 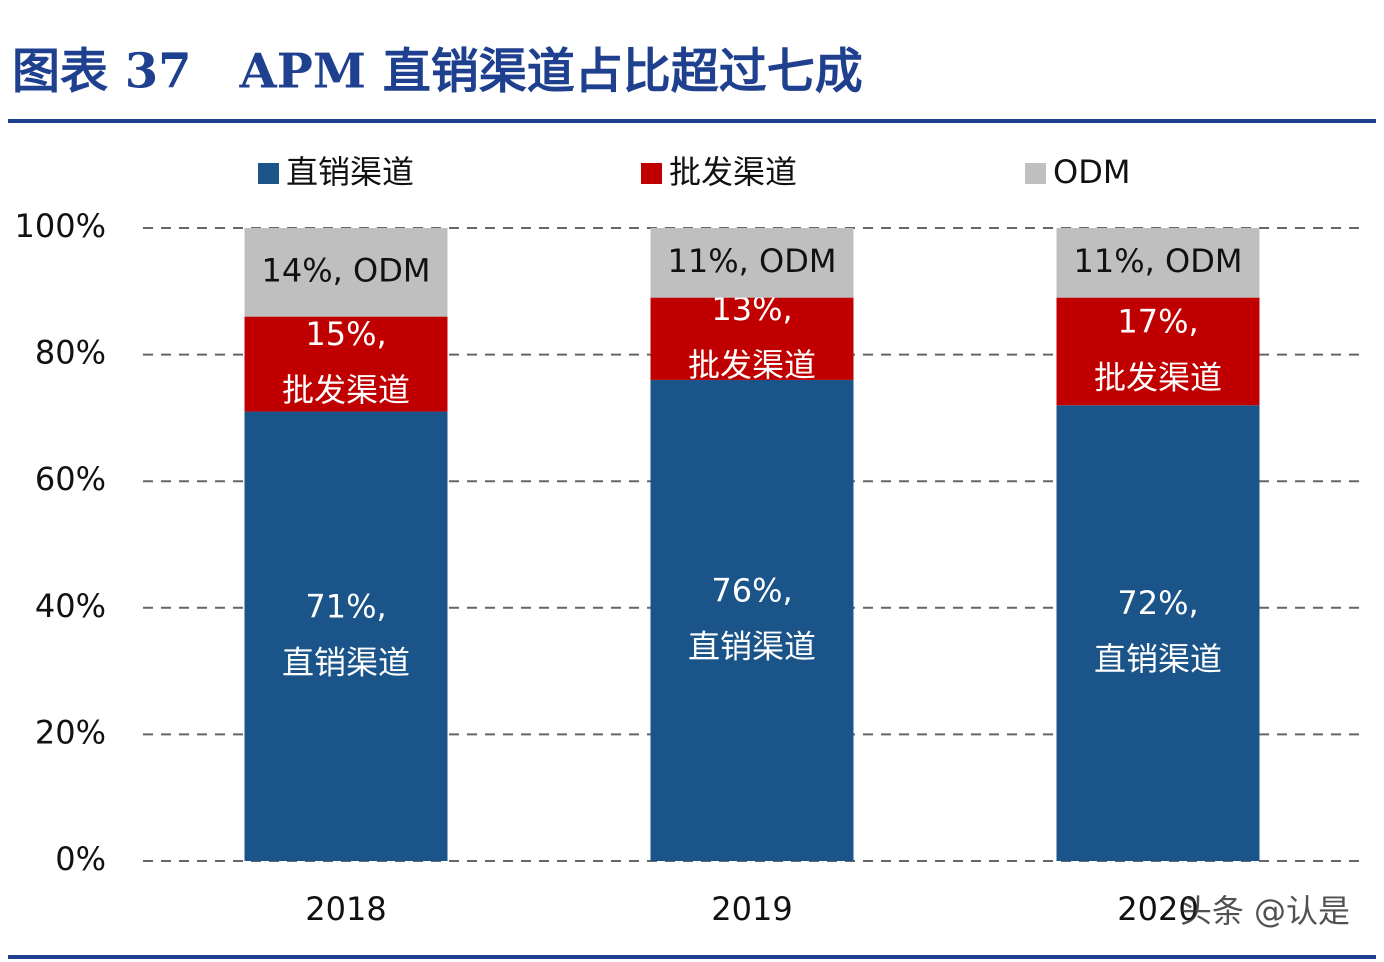 What do you see at coordinates (1091, 172) in the screenshot?
I see `legend-label: ODM` at bounding box center [1091, 172].